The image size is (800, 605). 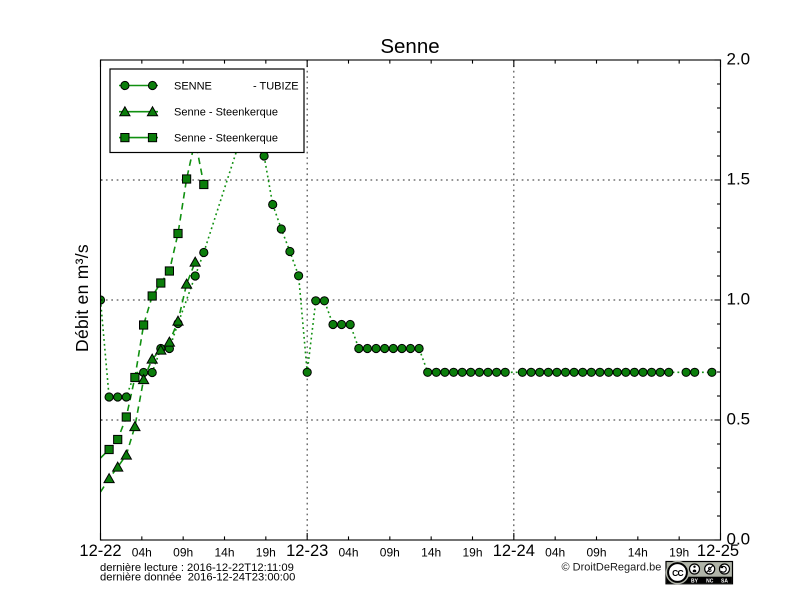 What do you see at coordinates (514, 551) in the screenshot?
I see `svg-text: 12-24` at bounding box center [514, 551].